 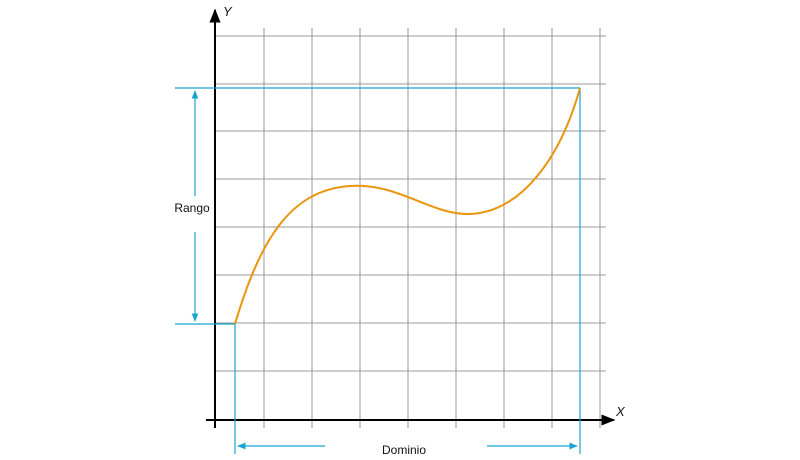 What do you see at coordinates (620, 411) in the screenshot?
I see `x-axis-label: X` at bounding box center [620, 411].